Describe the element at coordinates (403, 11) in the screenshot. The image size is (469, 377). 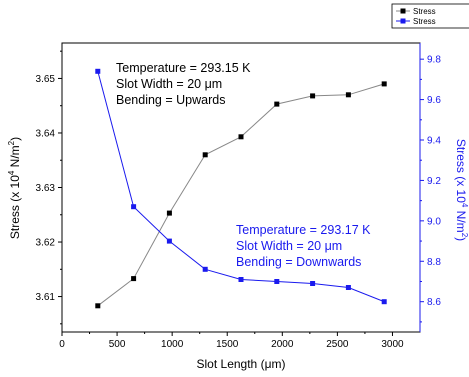
I see `legend-marker-black` at that location.